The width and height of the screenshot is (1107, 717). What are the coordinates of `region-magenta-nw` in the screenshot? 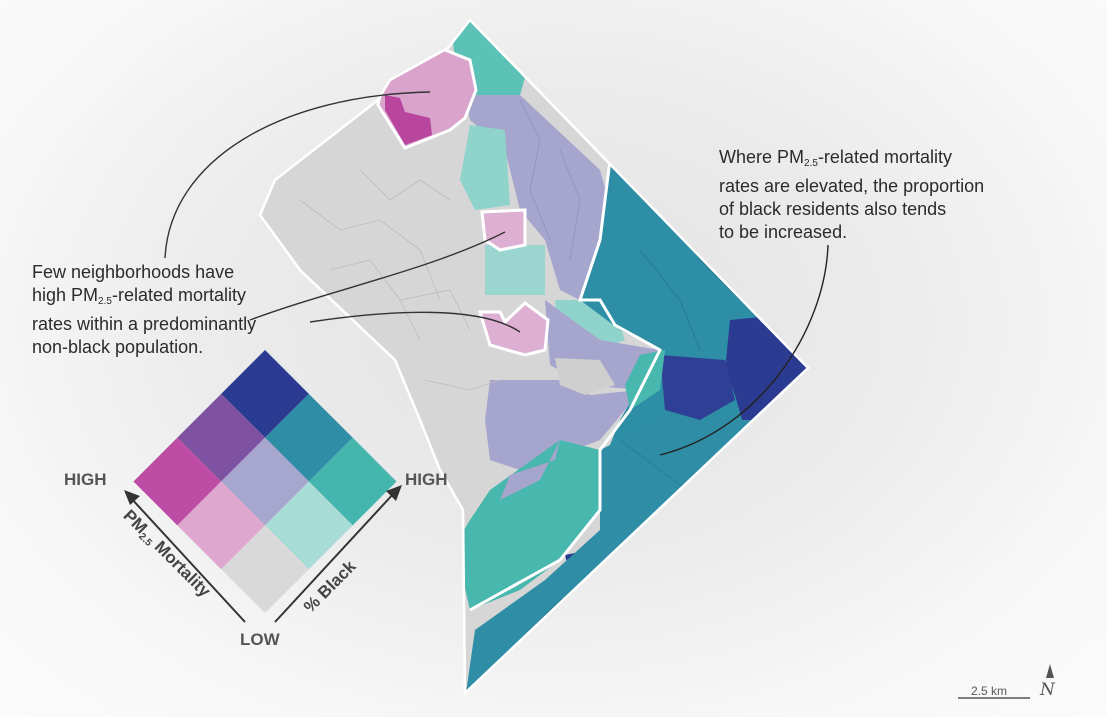 It's located at (408, 120).